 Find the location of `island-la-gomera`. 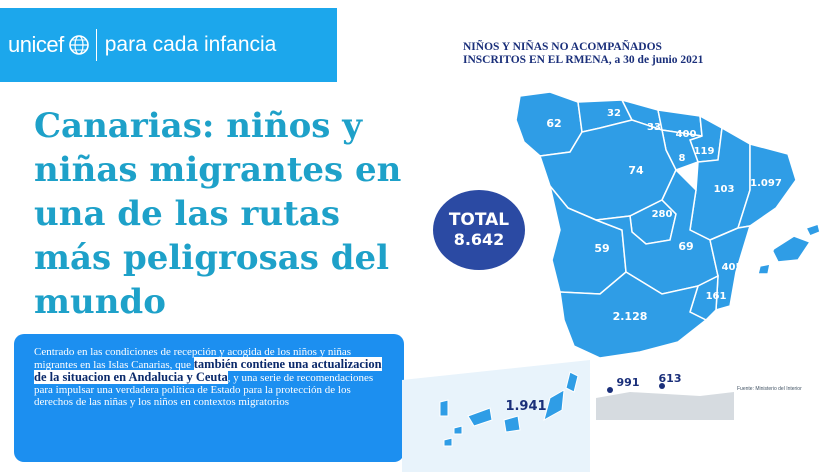

island-la-gomera is located at coordinates (458, 430).